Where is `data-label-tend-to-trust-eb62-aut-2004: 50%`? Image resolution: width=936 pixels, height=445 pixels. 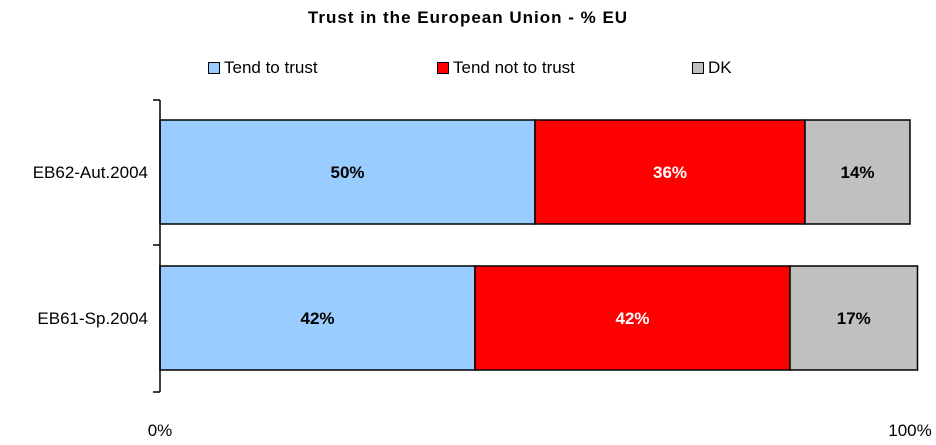 data-label-tend-to-trust-eb62-aut-2004: 50% is located at coordinates (347, 172).